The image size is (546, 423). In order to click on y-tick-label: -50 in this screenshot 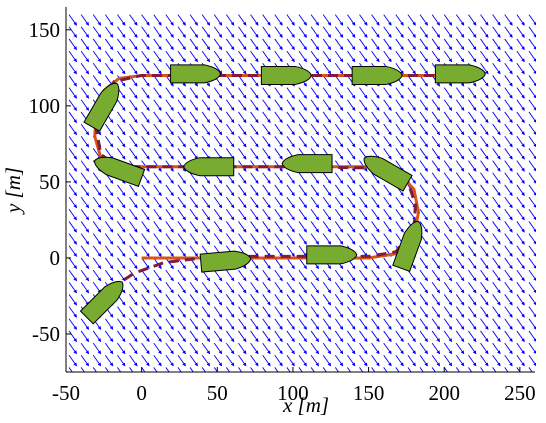, I will do `click(46, 334)`.